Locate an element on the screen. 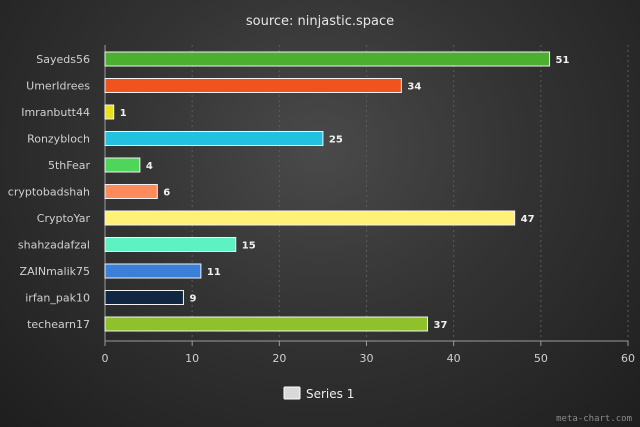 Image resolution: width=640 pixels, height=427 pixels. legend-swatch is located at coordinates (292, 393).